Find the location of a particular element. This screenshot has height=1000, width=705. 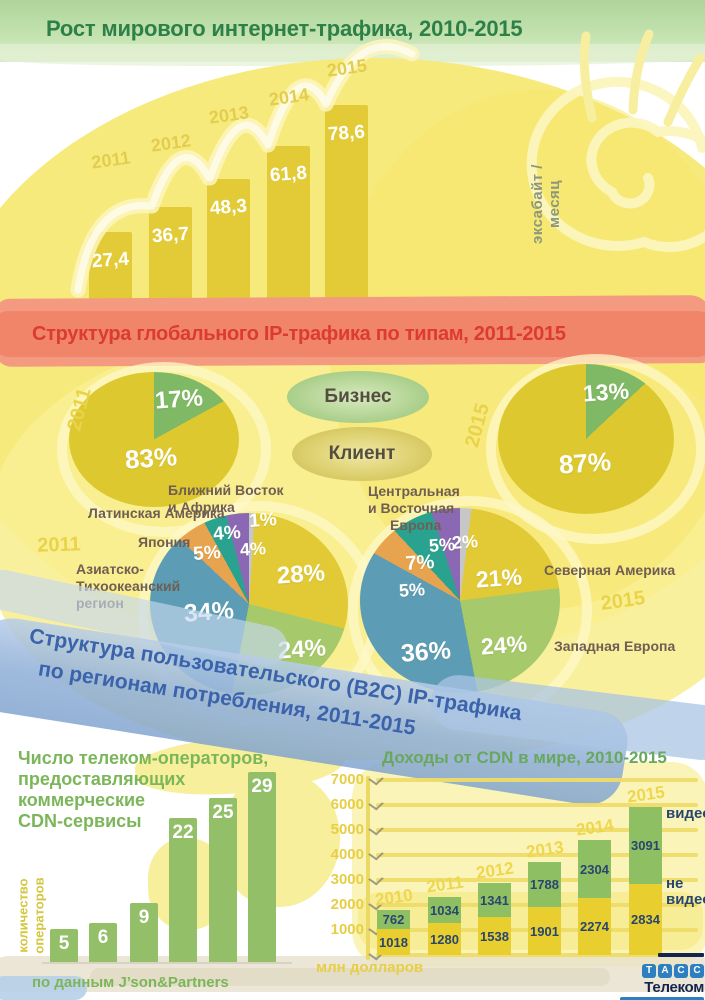

operators-axis-label-line2: операторов is located at coordinates (39, 915).